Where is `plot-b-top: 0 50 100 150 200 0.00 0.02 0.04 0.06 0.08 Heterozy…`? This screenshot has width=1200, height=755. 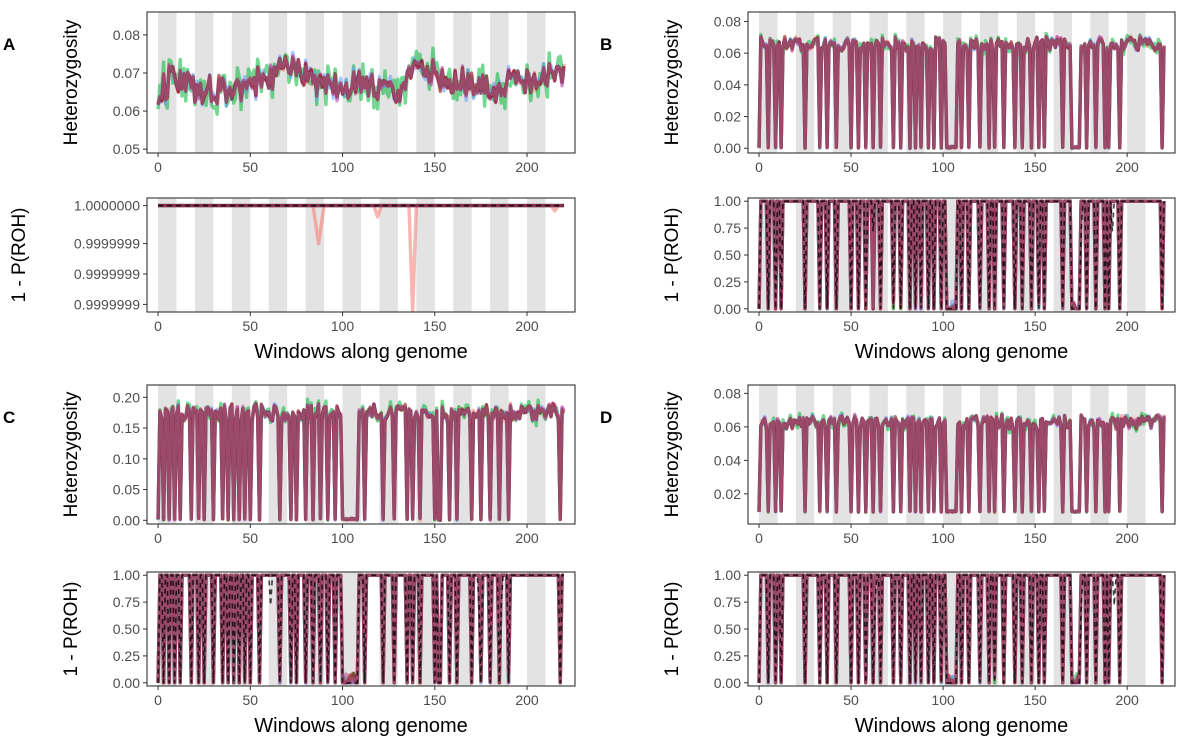 plot-b-top: 0 50 100 150 200 0.00 0.02 0.04 0.06 0.08 Heterozy… is located at coordinates (919, 93).